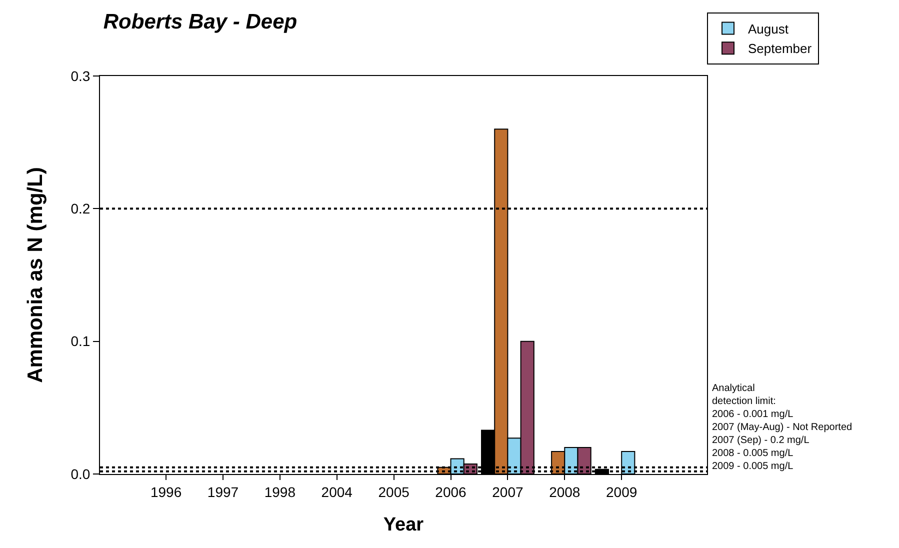 The width and height of the screenshot is (899, 548). I want to click on y-tick-label: 0.1, so click(80, 341).